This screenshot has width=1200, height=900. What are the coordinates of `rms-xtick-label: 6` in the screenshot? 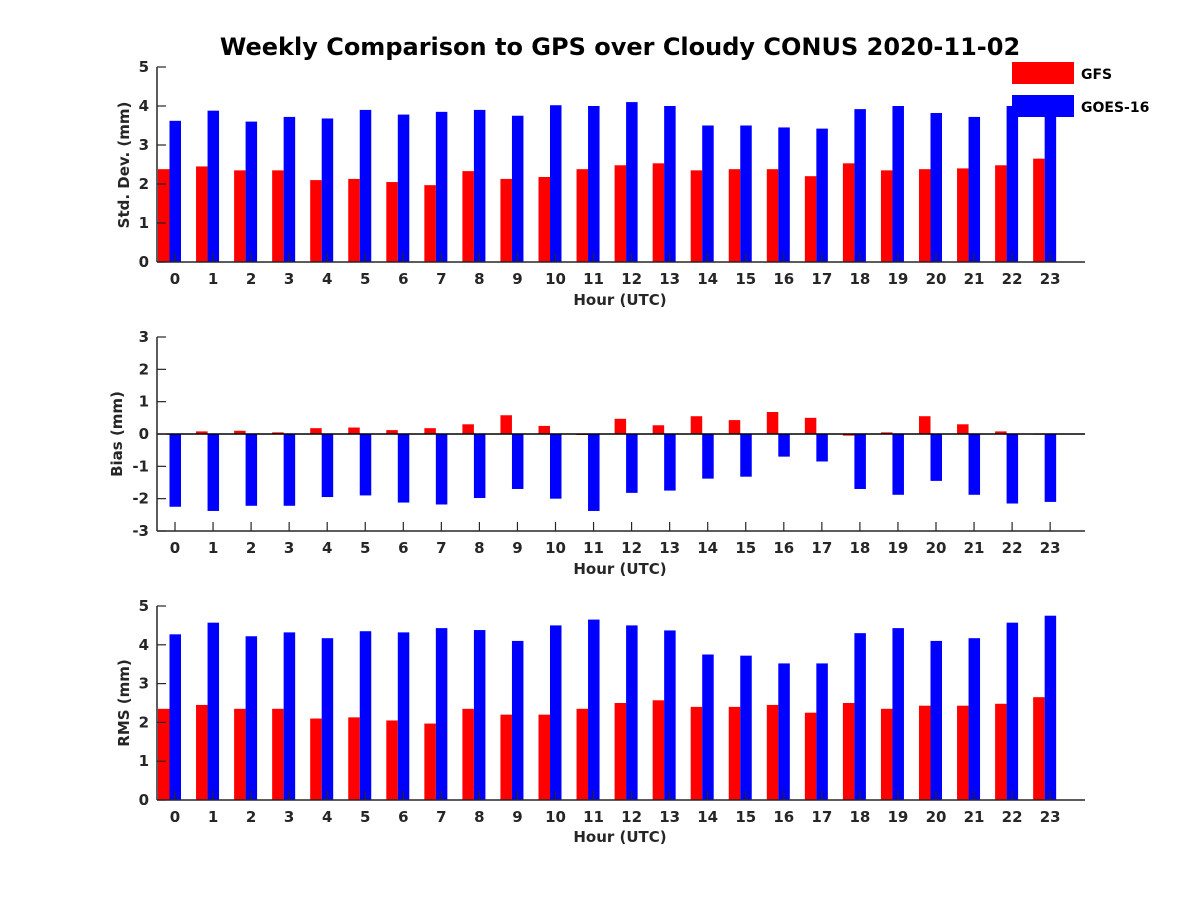 It's located at (403, 817).